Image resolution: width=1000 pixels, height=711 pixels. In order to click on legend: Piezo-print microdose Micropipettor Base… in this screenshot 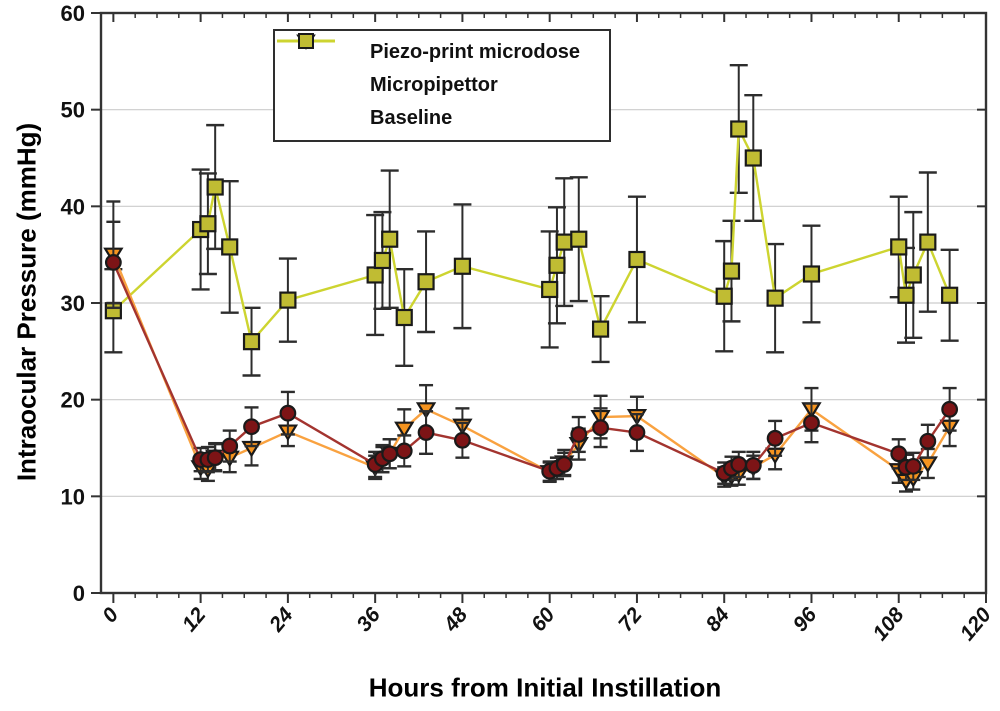, I will do `click(442, 85)`.